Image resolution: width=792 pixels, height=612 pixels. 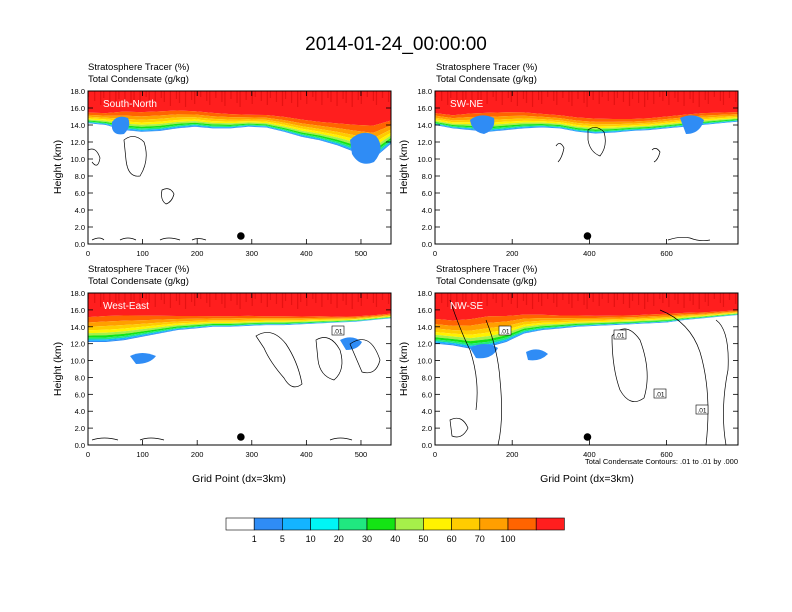 What do you see at coordinates (138, 281) in the screenshot?
I see `panel-title-condensate: Total Condensate (g/kg)` at bounding box center [138, 281].